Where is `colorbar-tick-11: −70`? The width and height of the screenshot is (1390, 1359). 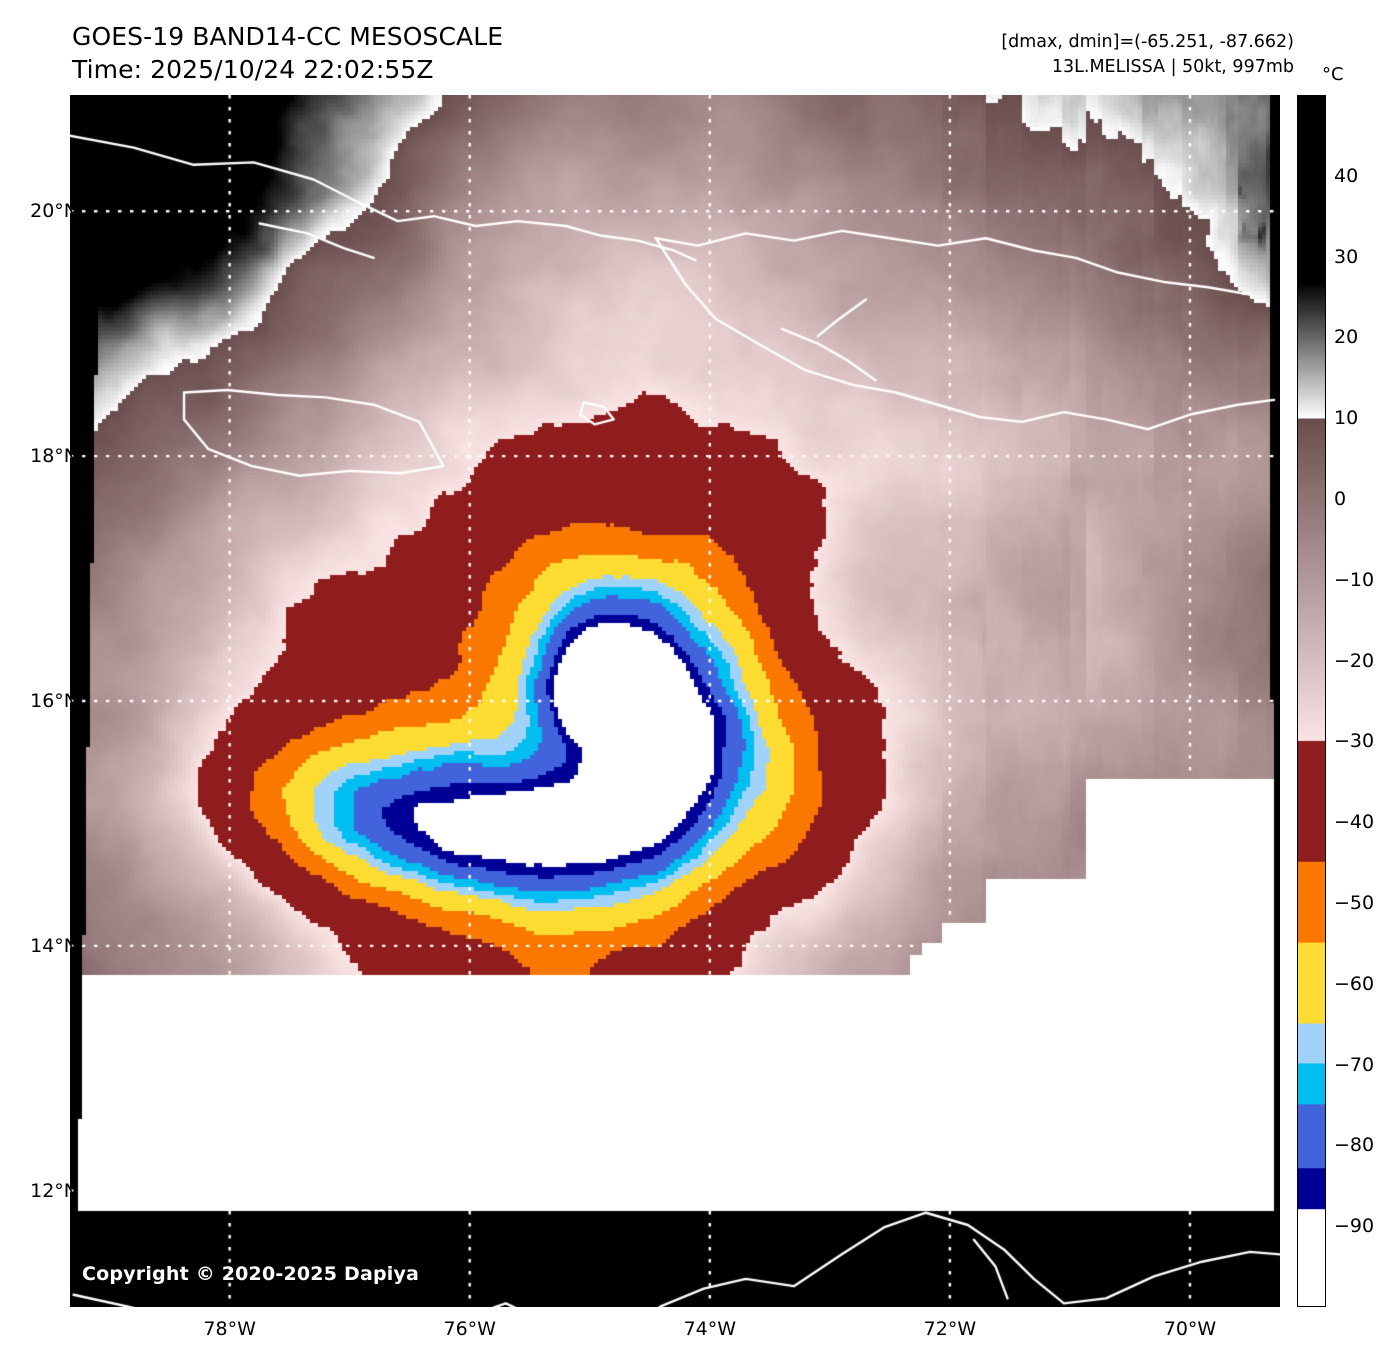
colorbar-tick-11: −70 is located at coordinates (1354, 1064).